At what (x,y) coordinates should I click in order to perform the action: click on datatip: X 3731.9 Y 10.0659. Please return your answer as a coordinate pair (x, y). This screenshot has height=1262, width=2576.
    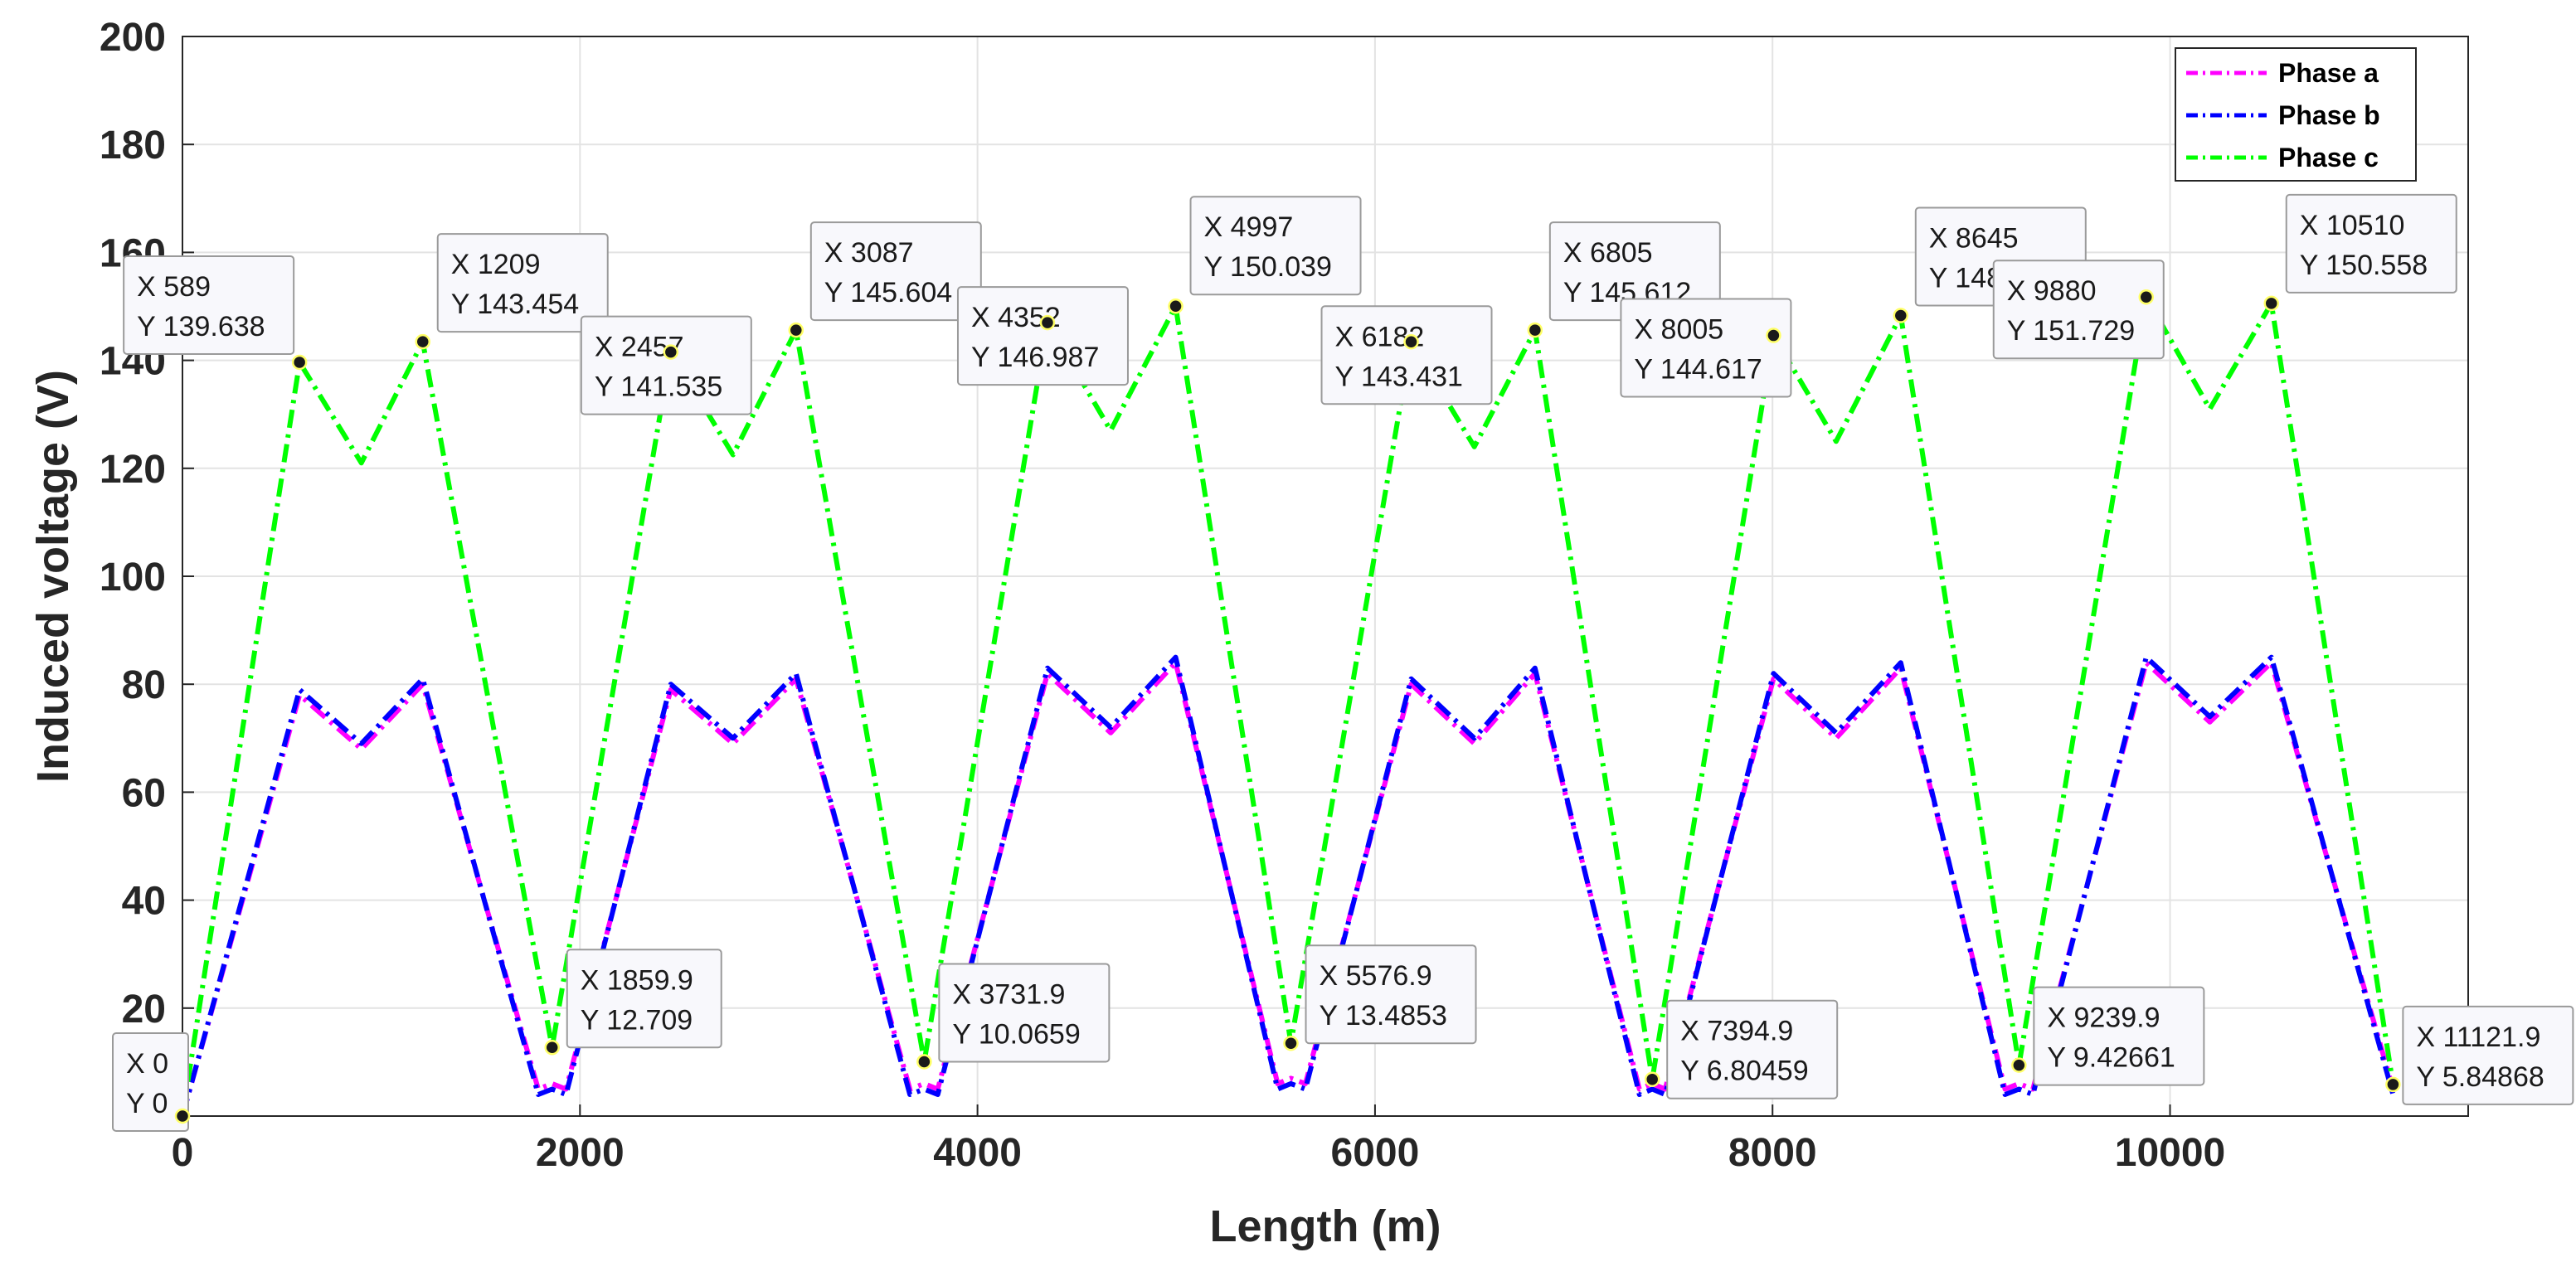
    Looking at the image, I should click on (1014, 1016).